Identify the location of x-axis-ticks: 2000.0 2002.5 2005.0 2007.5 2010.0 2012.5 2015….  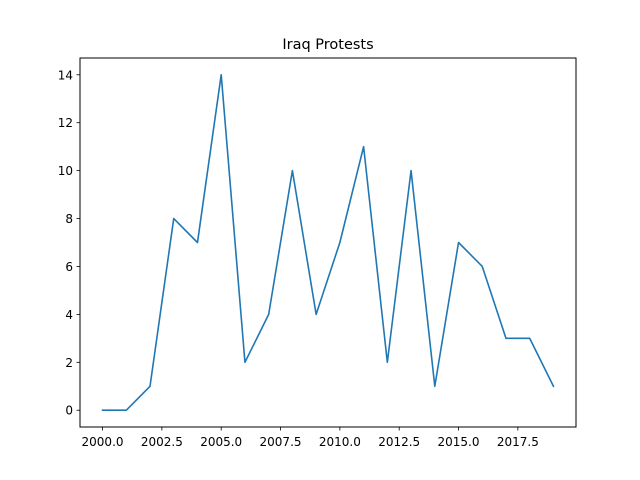
(310, 438).